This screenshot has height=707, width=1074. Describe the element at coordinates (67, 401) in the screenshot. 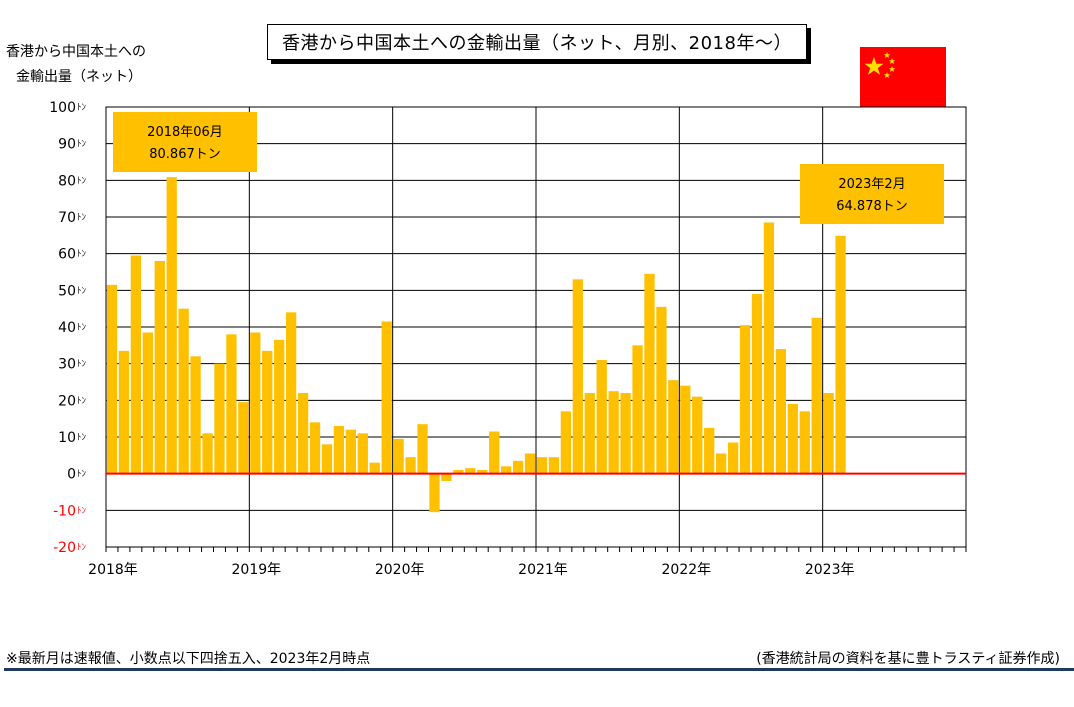

I see `y-tick-label: 20` at that location.